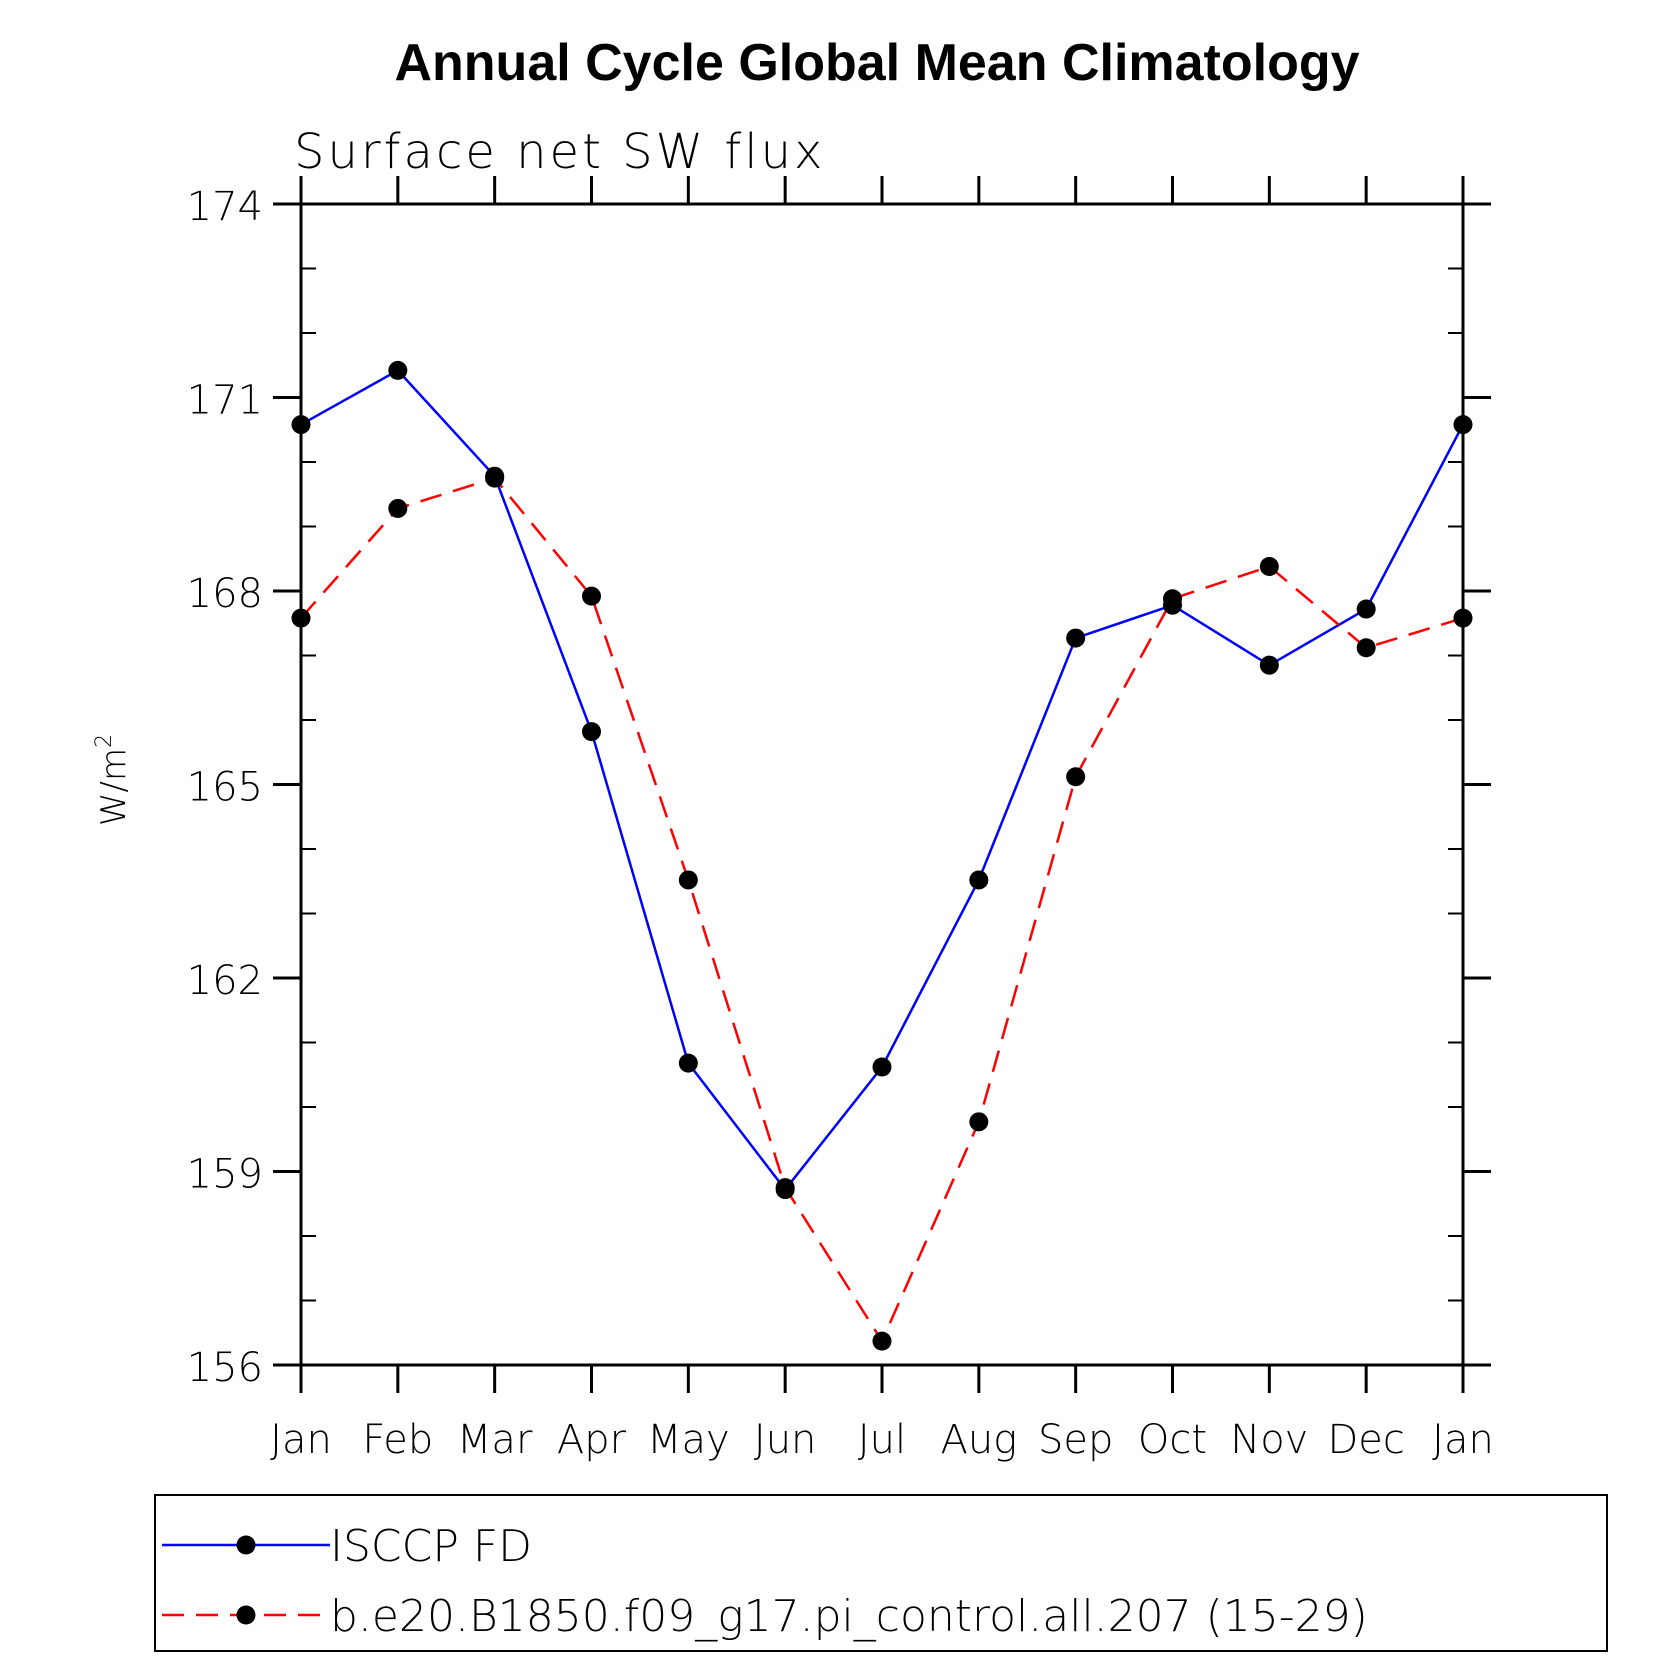  I want to click on x-tick-label: Feb, so click(397, 1440).